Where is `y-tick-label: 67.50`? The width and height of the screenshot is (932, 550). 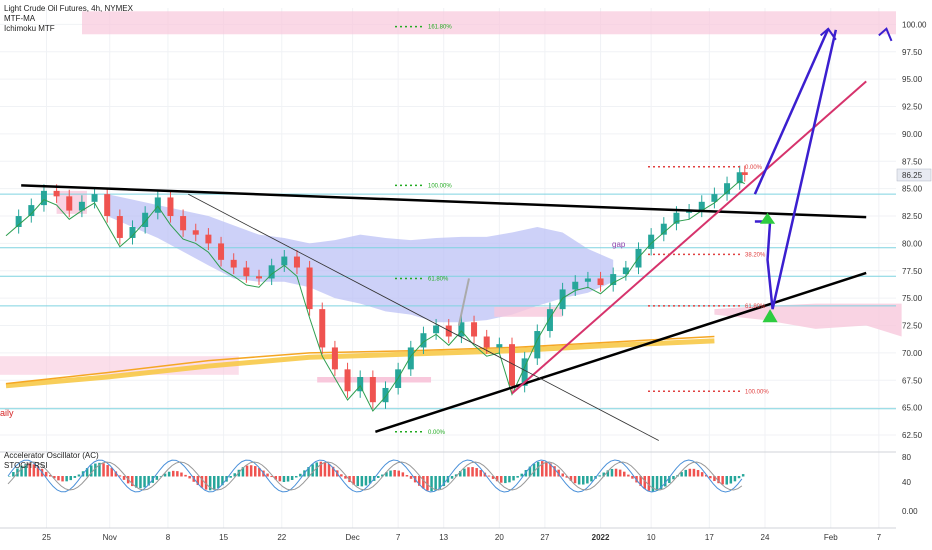
y-tick-label: 67.50 is located at coordinates (912, 380).